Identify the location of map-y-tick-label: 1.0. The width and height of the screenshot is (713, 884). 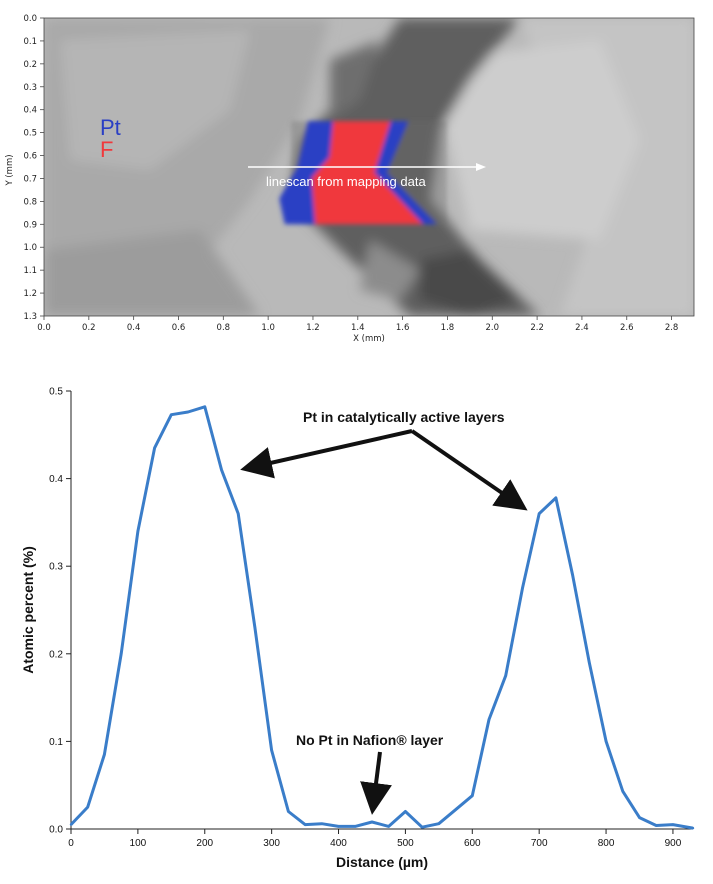
(30, 248).